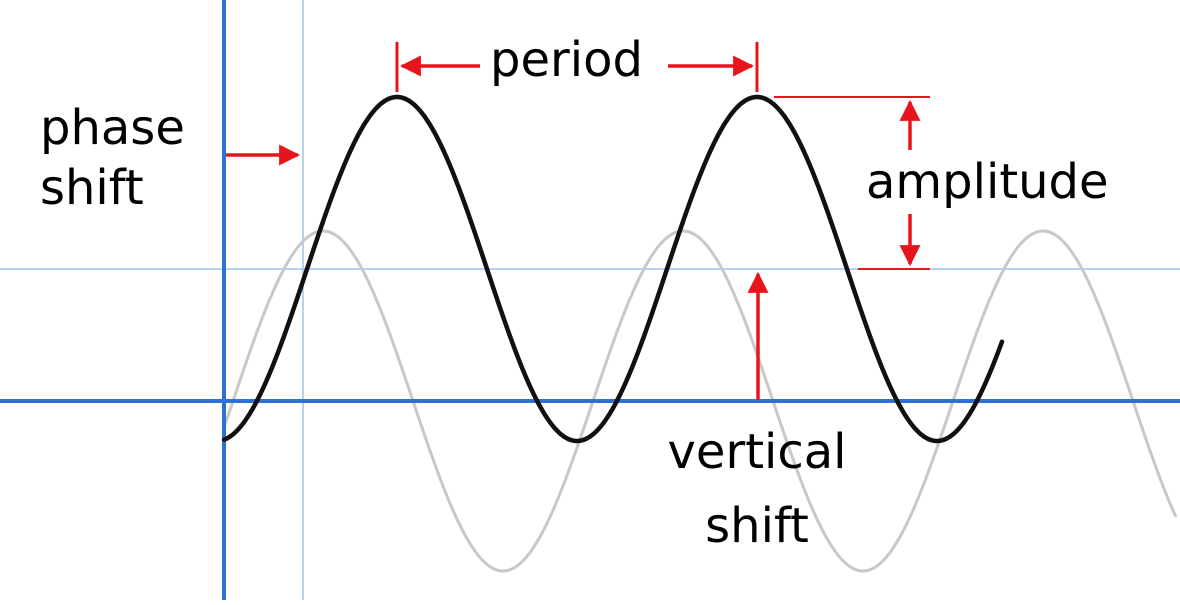 The width and height of the screenshot is (1180, 605). Describe the element at coordinates (757, 489) in the screenshot. I see `vertical-shift-label: vertical shift` at that location.